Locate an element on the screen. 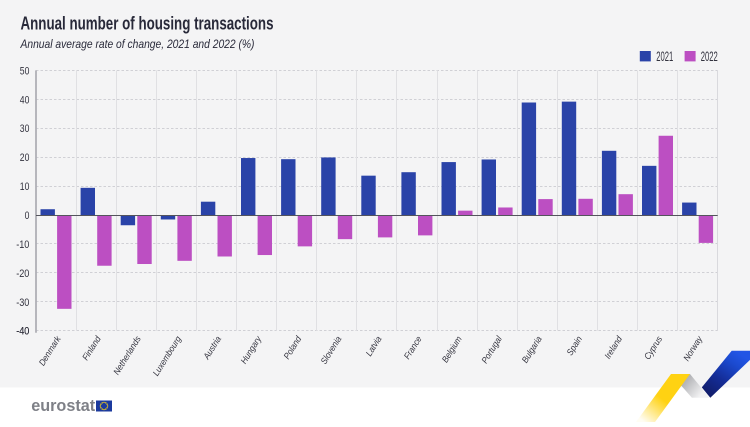 The image size is (750, 427). svg-text:Annual number of housing trans: Annual number of housing transactions is located at coordinates (147, 22).